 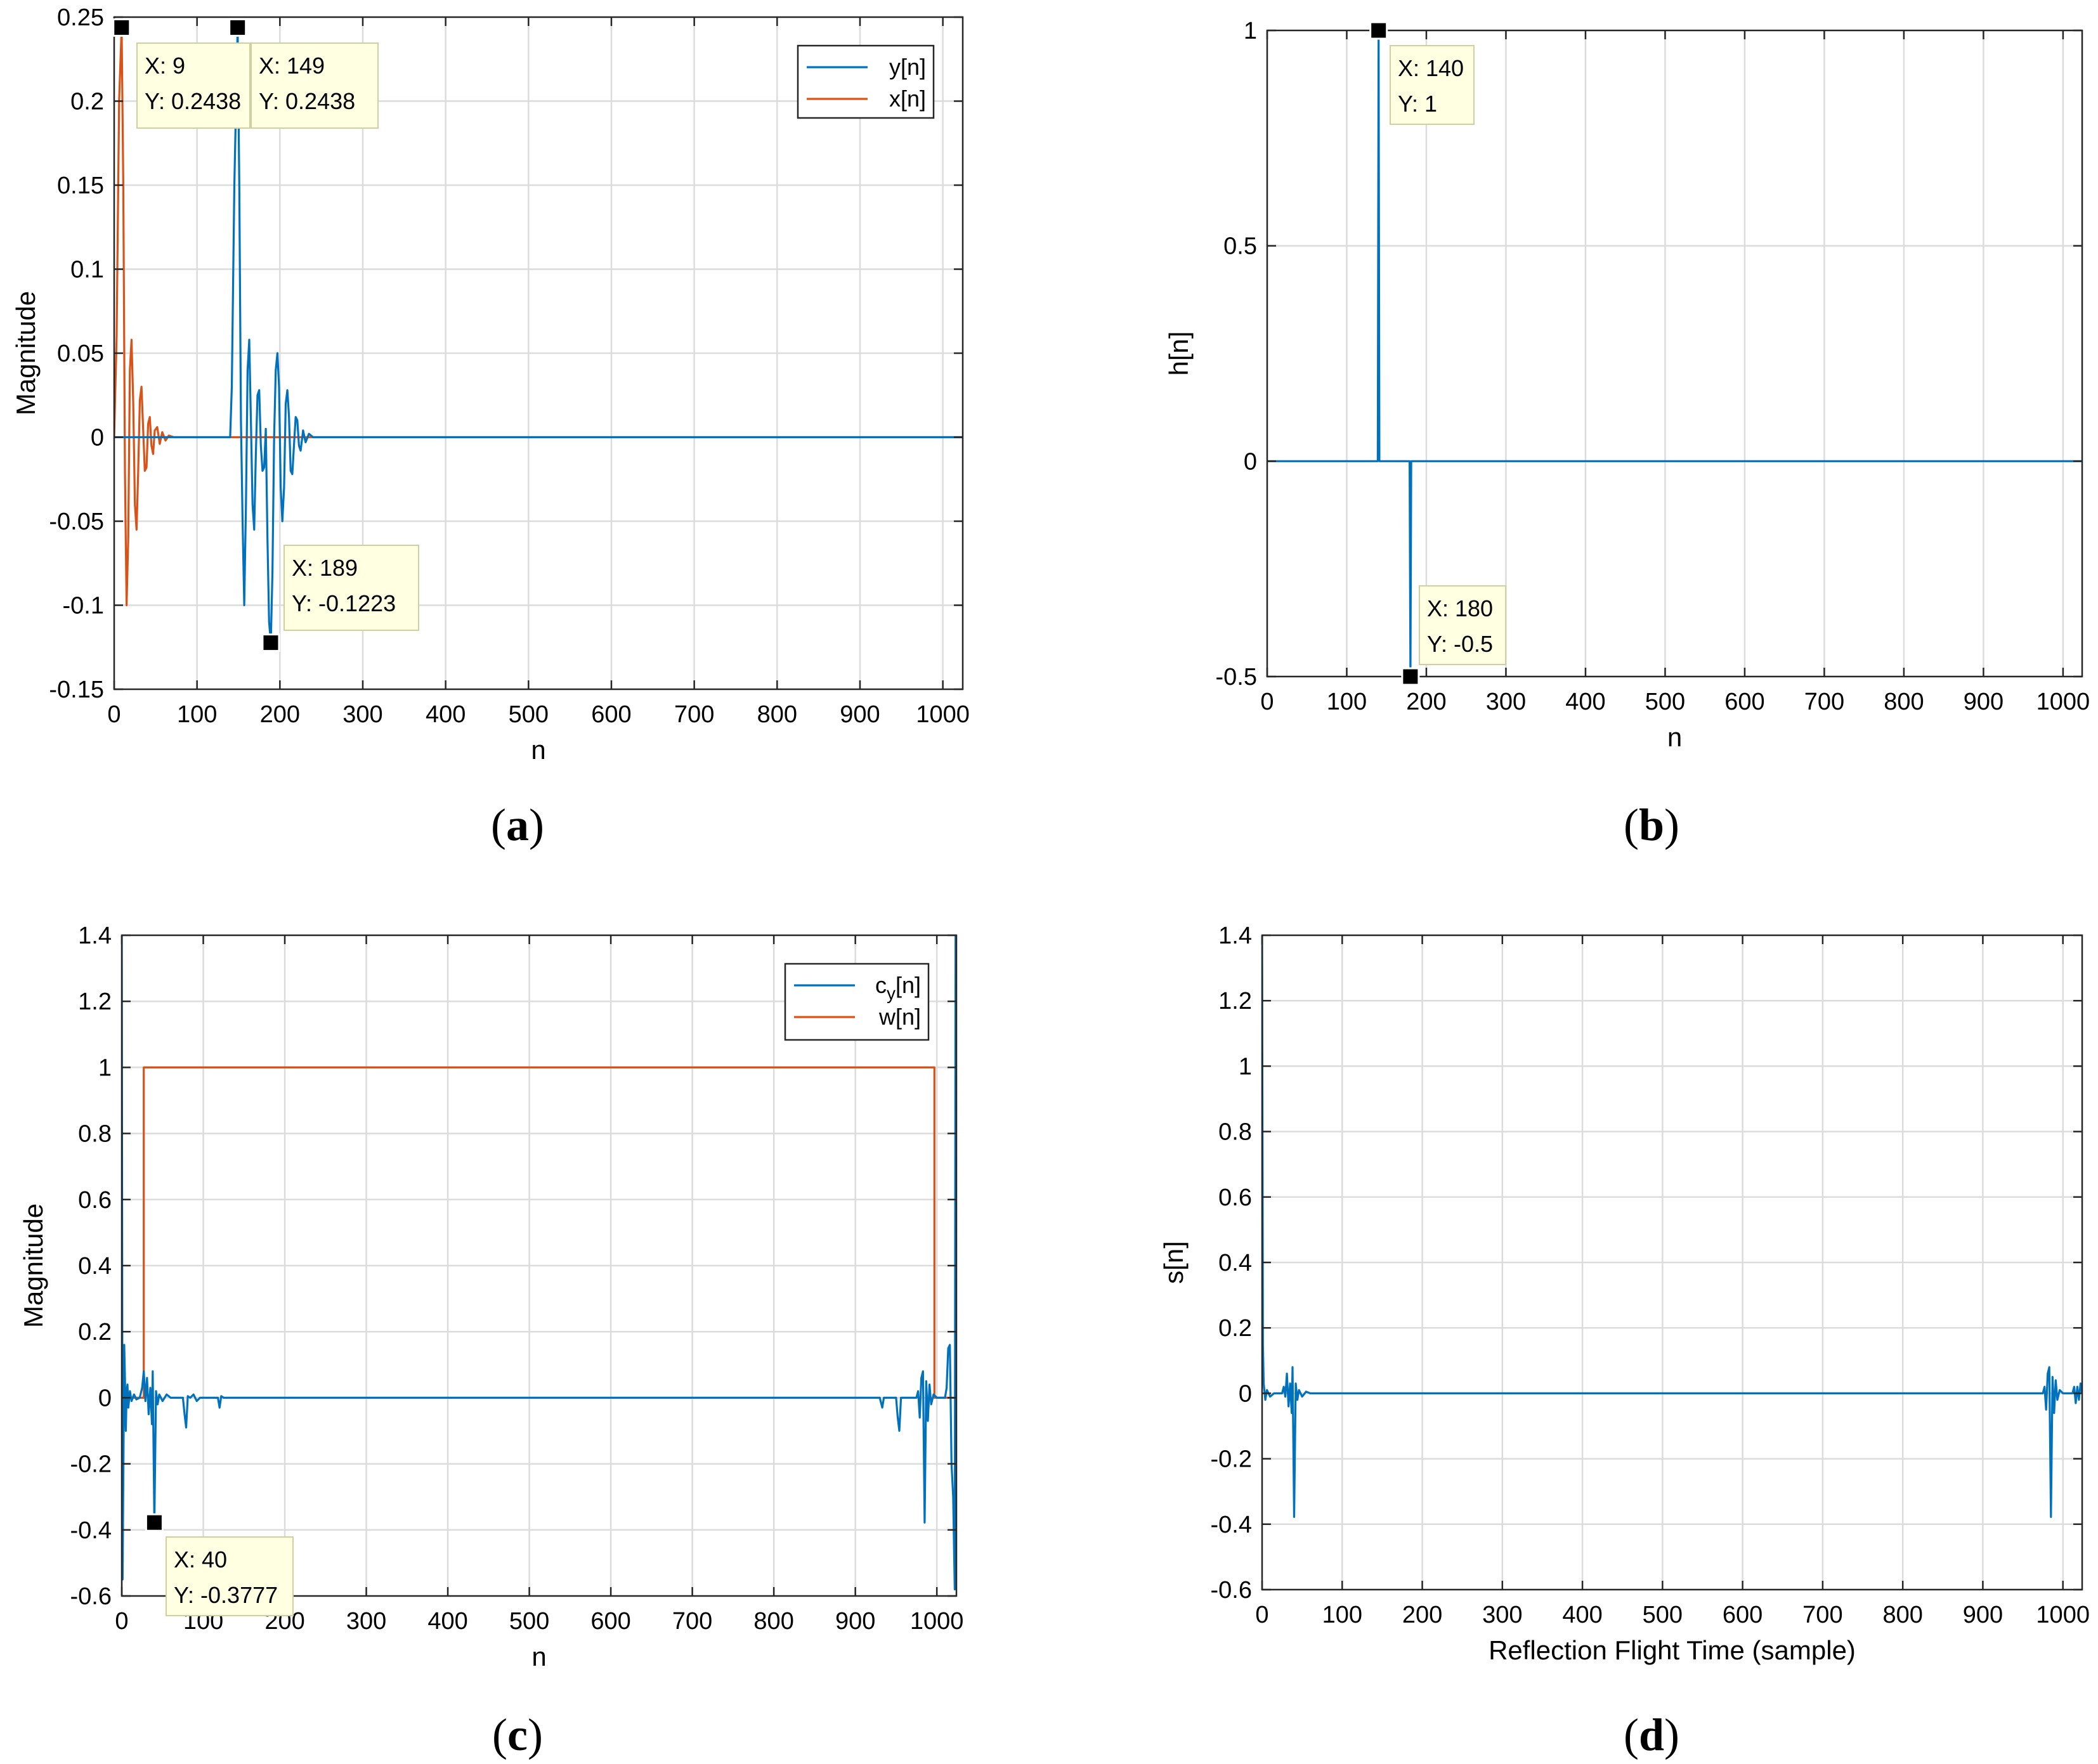 I want to click on y-tick-label: 0.5, so click(x=1240, y=246).